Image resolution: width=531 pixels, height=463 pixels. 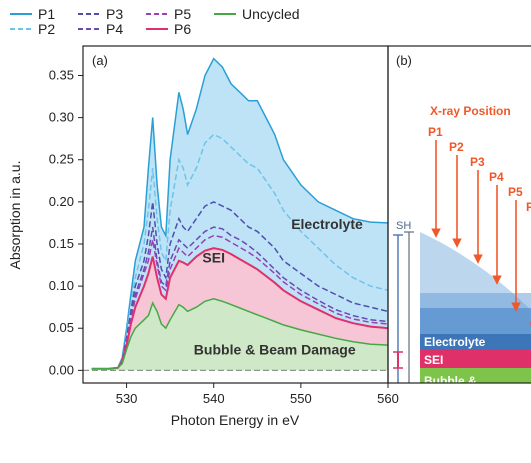 What do you see at coordinates (475, 359) in the screenshot?
I see `sei-layer` at bounding box center [475, 359].